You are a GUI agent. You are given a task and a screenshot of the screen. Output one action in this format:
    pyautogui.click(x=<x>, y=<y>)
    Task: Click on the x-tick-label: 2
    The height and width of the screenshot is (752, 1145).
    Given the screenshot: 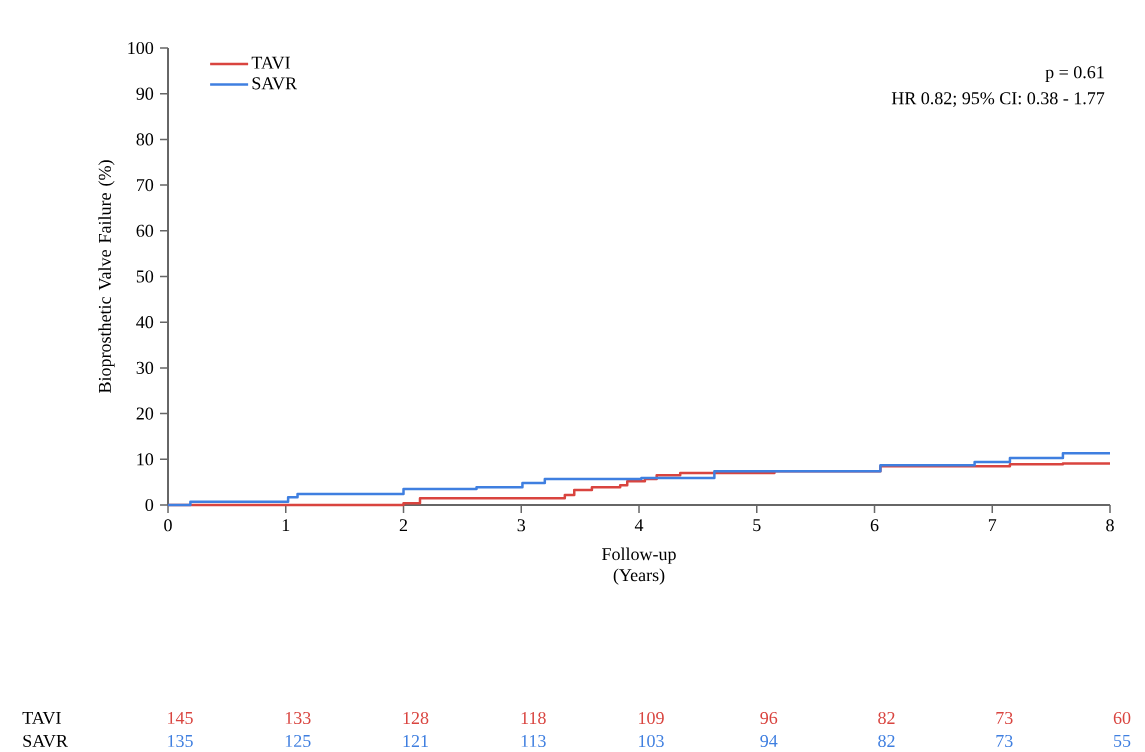 What is the action you would take?
    pyautogui.click(x=403, y=525)
    